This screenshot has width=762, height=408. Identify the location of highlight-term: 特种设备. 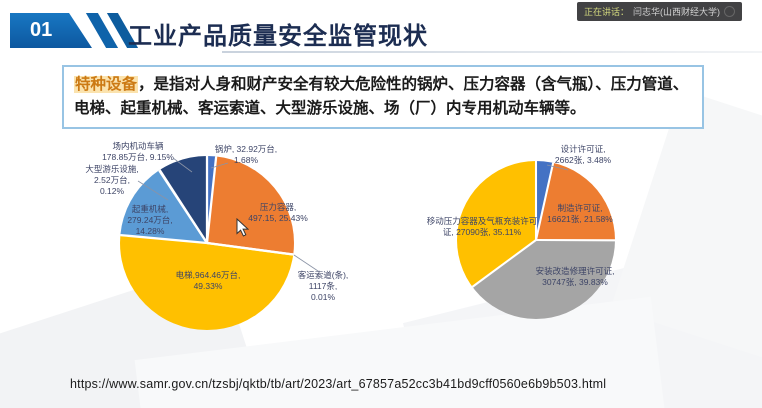
(106, 84).